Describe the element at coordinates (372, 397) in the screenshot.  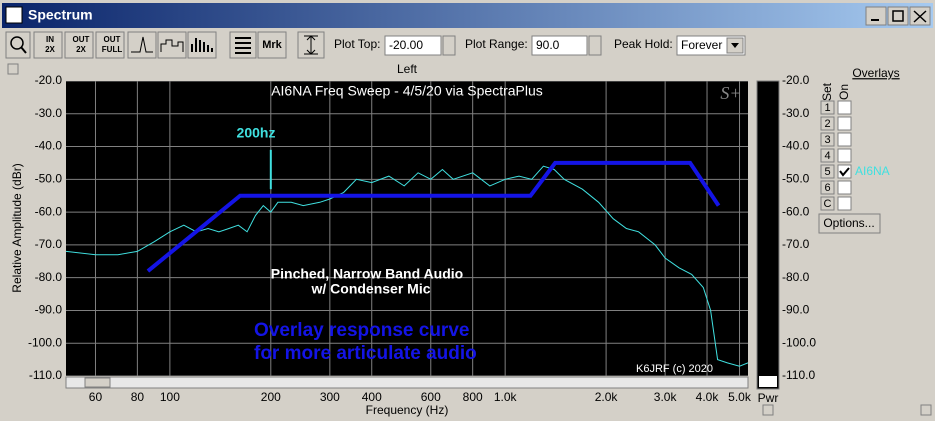
I see `x-tick-label: 400` at that location.